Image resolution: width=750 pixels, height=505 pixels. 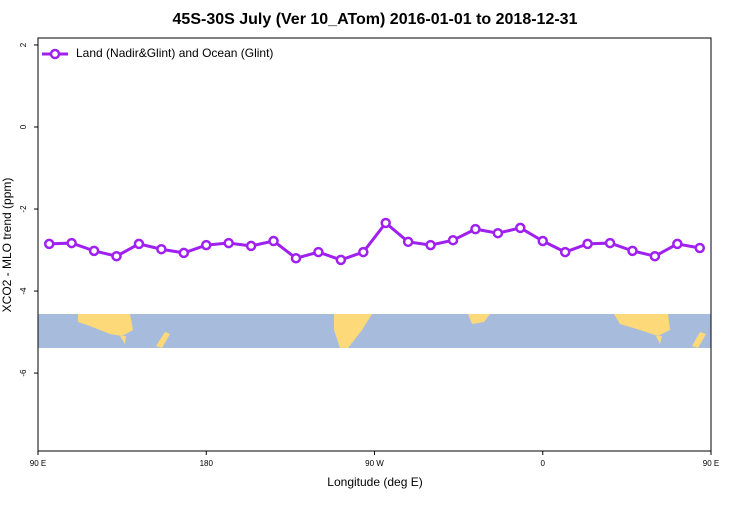 I want to click on y-tick-label: -4, so click(x=23, y=291).